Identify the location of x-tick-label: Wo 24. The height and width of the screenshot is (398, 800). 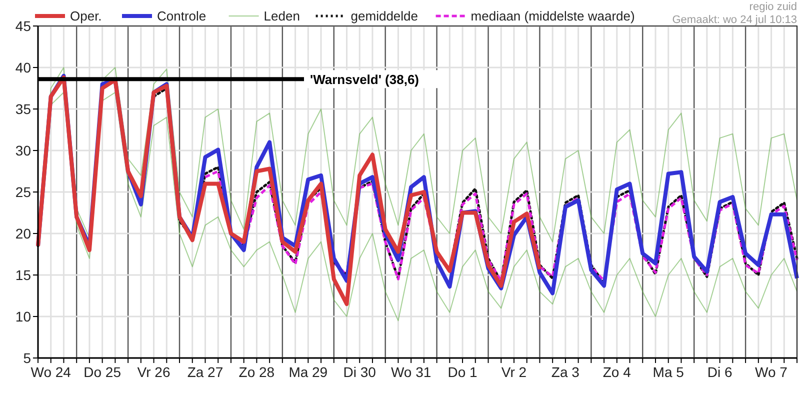
(51, 372).